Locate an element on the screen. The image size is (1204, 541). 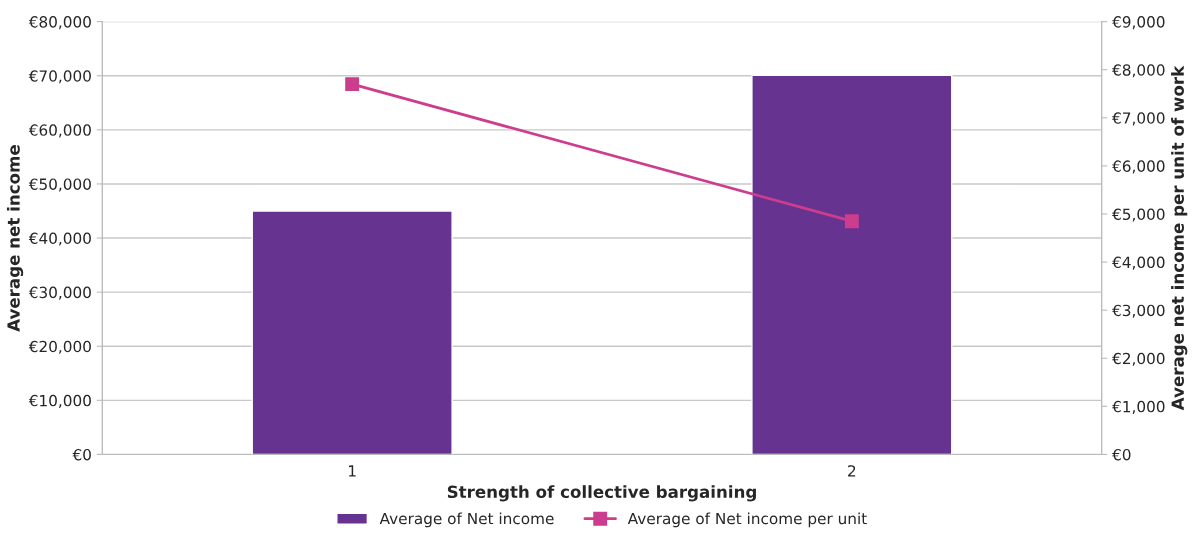
x-tick-label: 2 is located at coordinates (852, 471).